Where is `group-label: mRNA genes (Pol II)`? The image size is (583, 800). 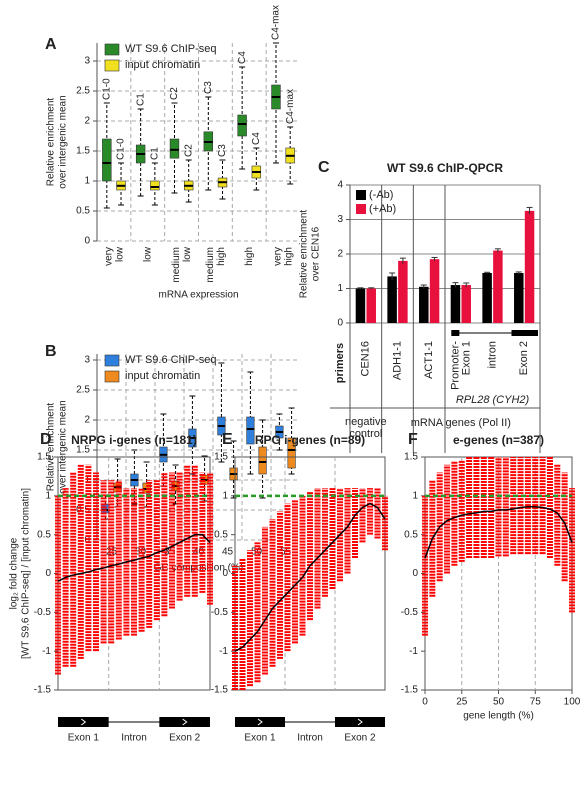
group-label: mRNA genes (Pol II) is located at coordinates (461, 423).